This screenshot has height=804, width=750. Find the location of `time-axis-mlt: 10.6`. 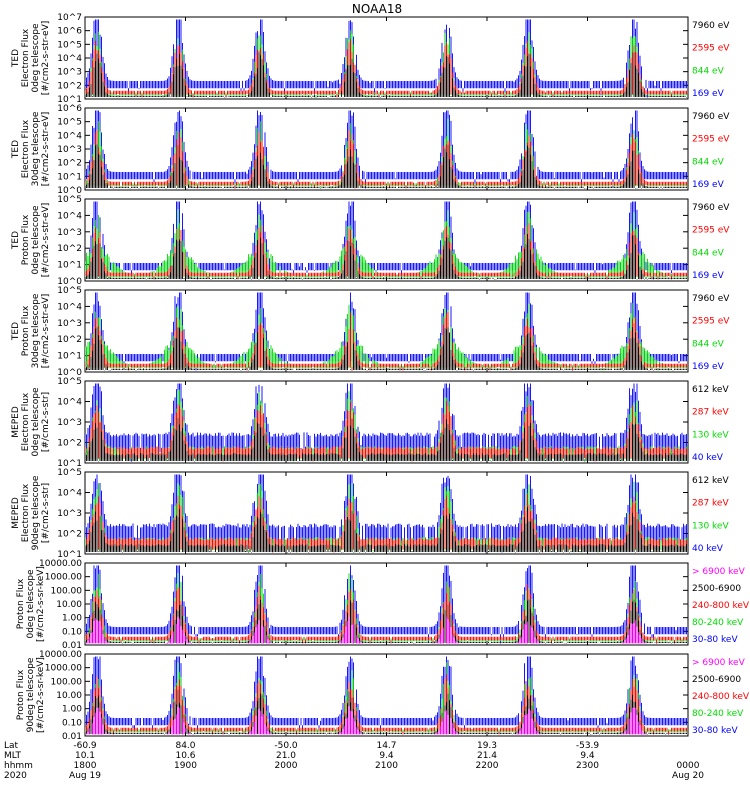

time-axis-mlt: 10.6 is located at coordinates (185, 756).